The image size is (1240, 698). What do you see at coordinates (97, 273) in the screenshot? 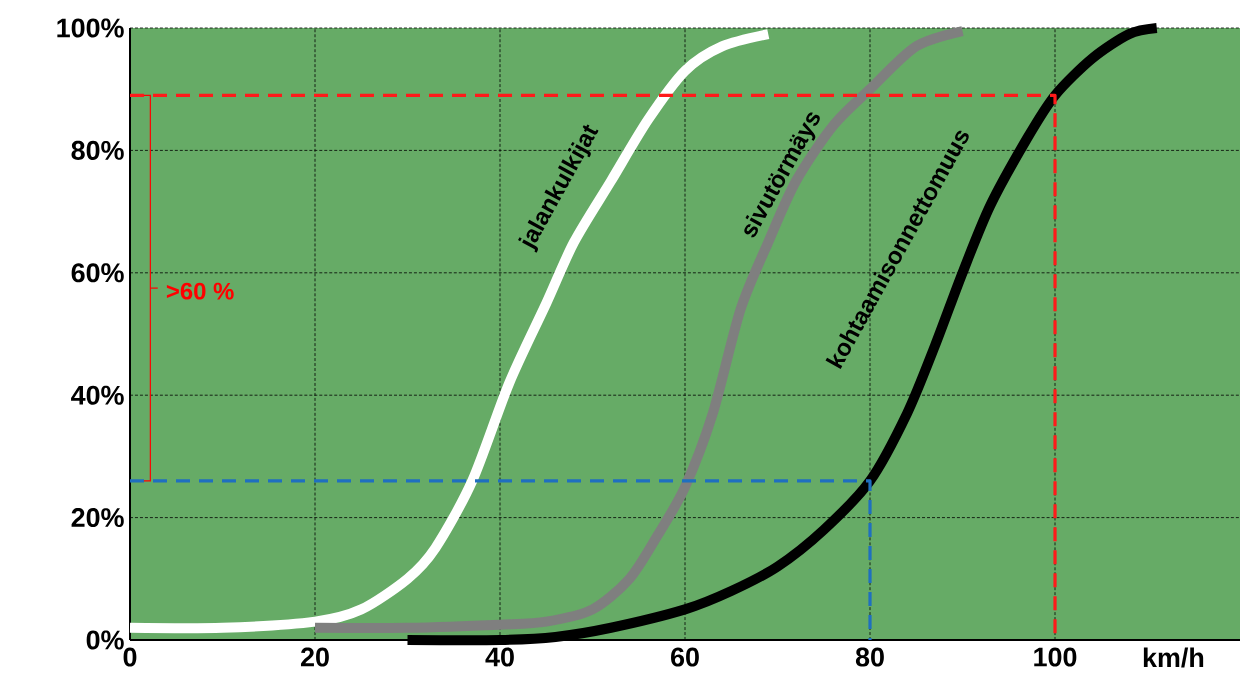
I see `y-tick-label: 60%` at bounding box center [97, 273].